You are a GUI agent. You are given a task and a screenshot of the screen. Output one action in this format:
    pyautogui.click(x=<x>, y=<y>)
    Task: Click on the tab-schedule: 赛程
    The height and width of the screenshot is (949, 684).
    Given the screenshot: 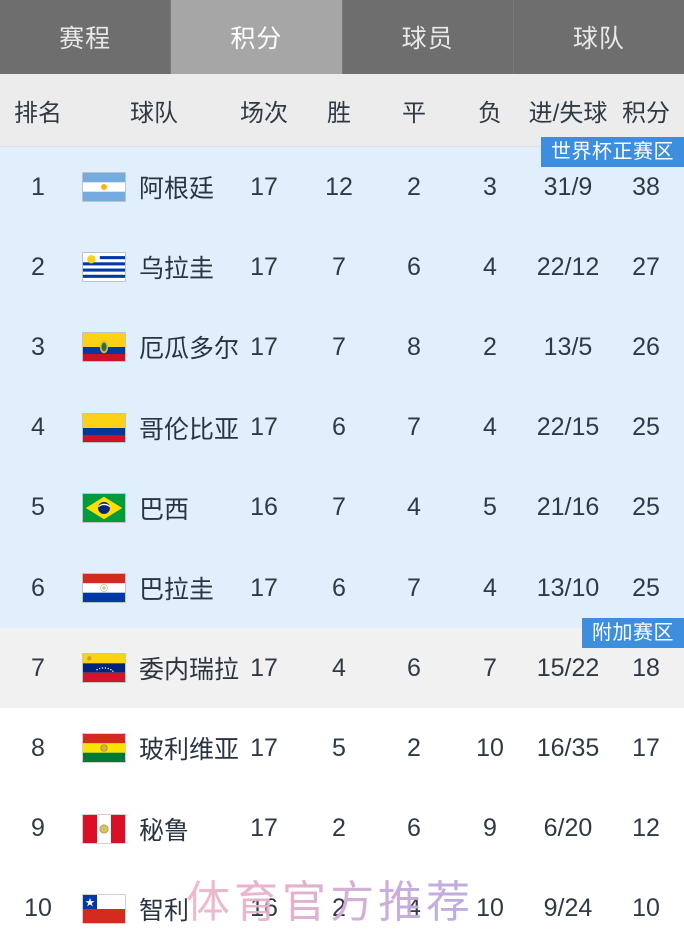 What is the action you would take?
    pyautogui.click(x=86, y=37)
    